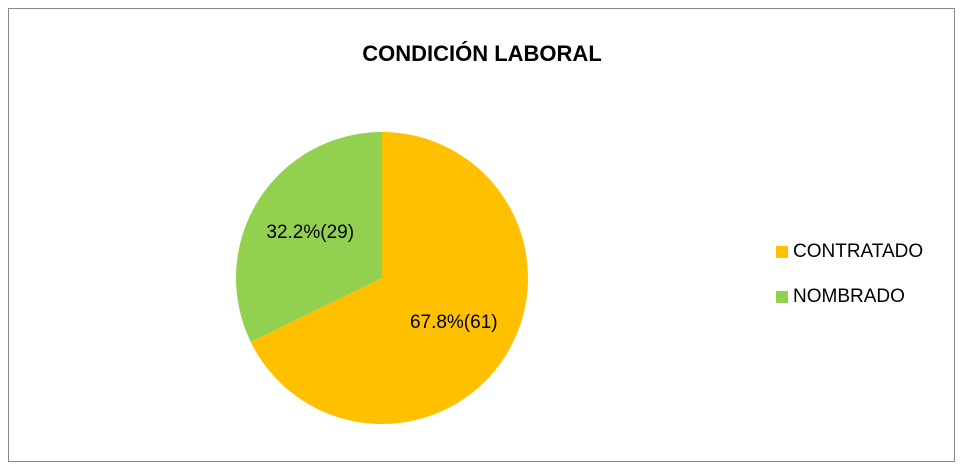  What do you see at coordinates (858, 251) in the screenshot?
I see `legend-label: CONTRATADO` at bounding box center [858, 251].